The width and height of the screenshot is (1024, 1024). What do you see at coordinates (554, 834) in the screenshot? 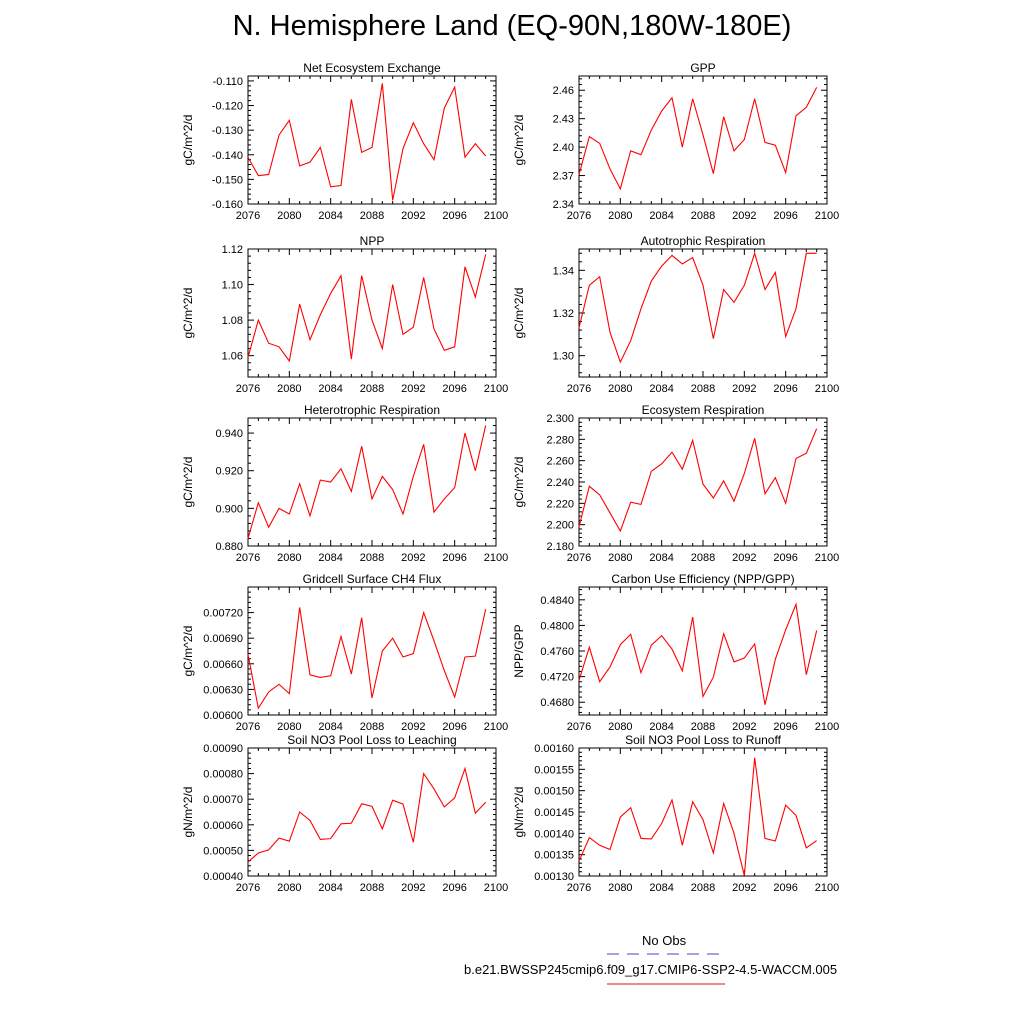
I see `y-tick-label: 0.00140` at bounding box center [554, 834].